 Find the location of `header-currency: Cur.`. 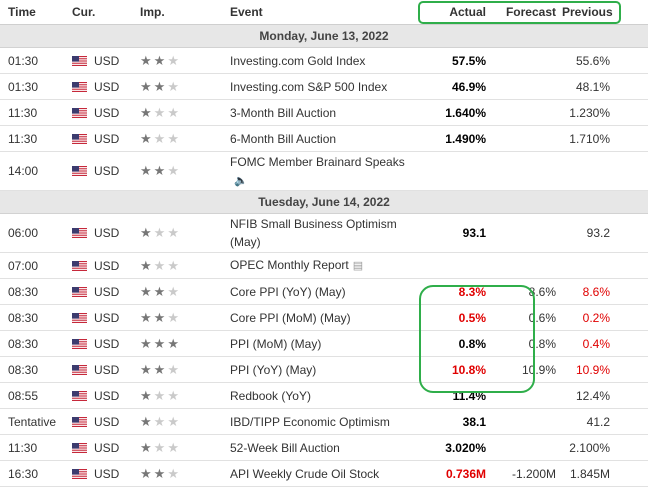

header-currency: Cur. is located at coordinates (106, 12).